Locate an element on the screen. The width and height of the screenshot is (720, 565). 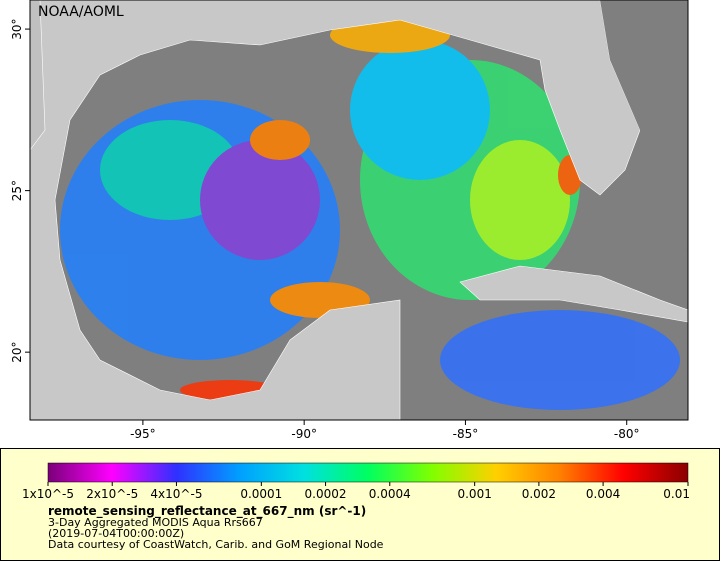
colorbar is located at coordinates (368, 472).